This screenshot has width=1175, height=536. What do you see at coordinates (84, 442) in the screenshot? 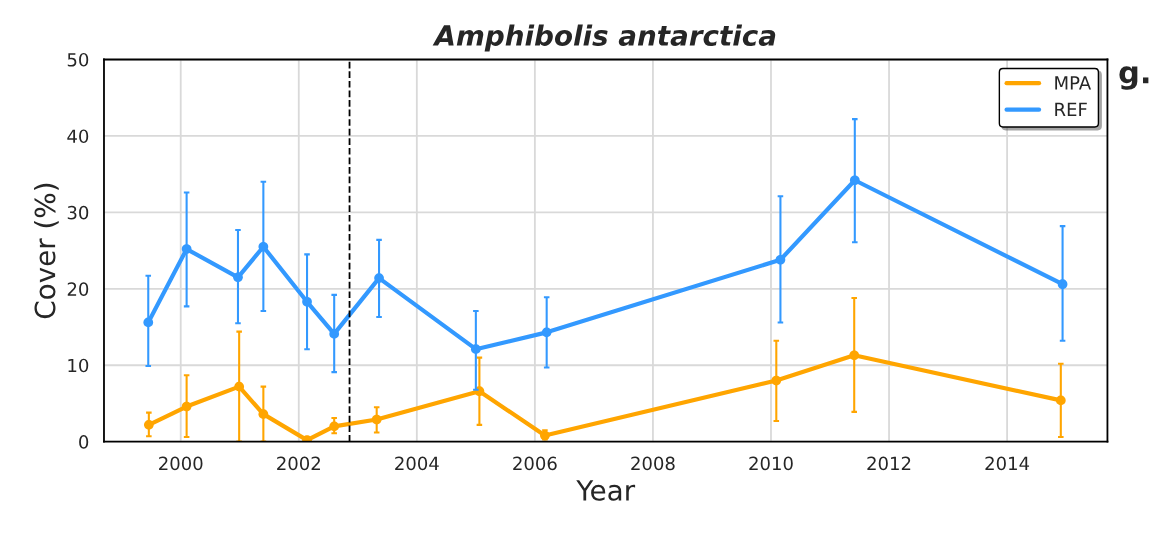
I see `y-tick-label: 0` at bounding box center [84, 442].